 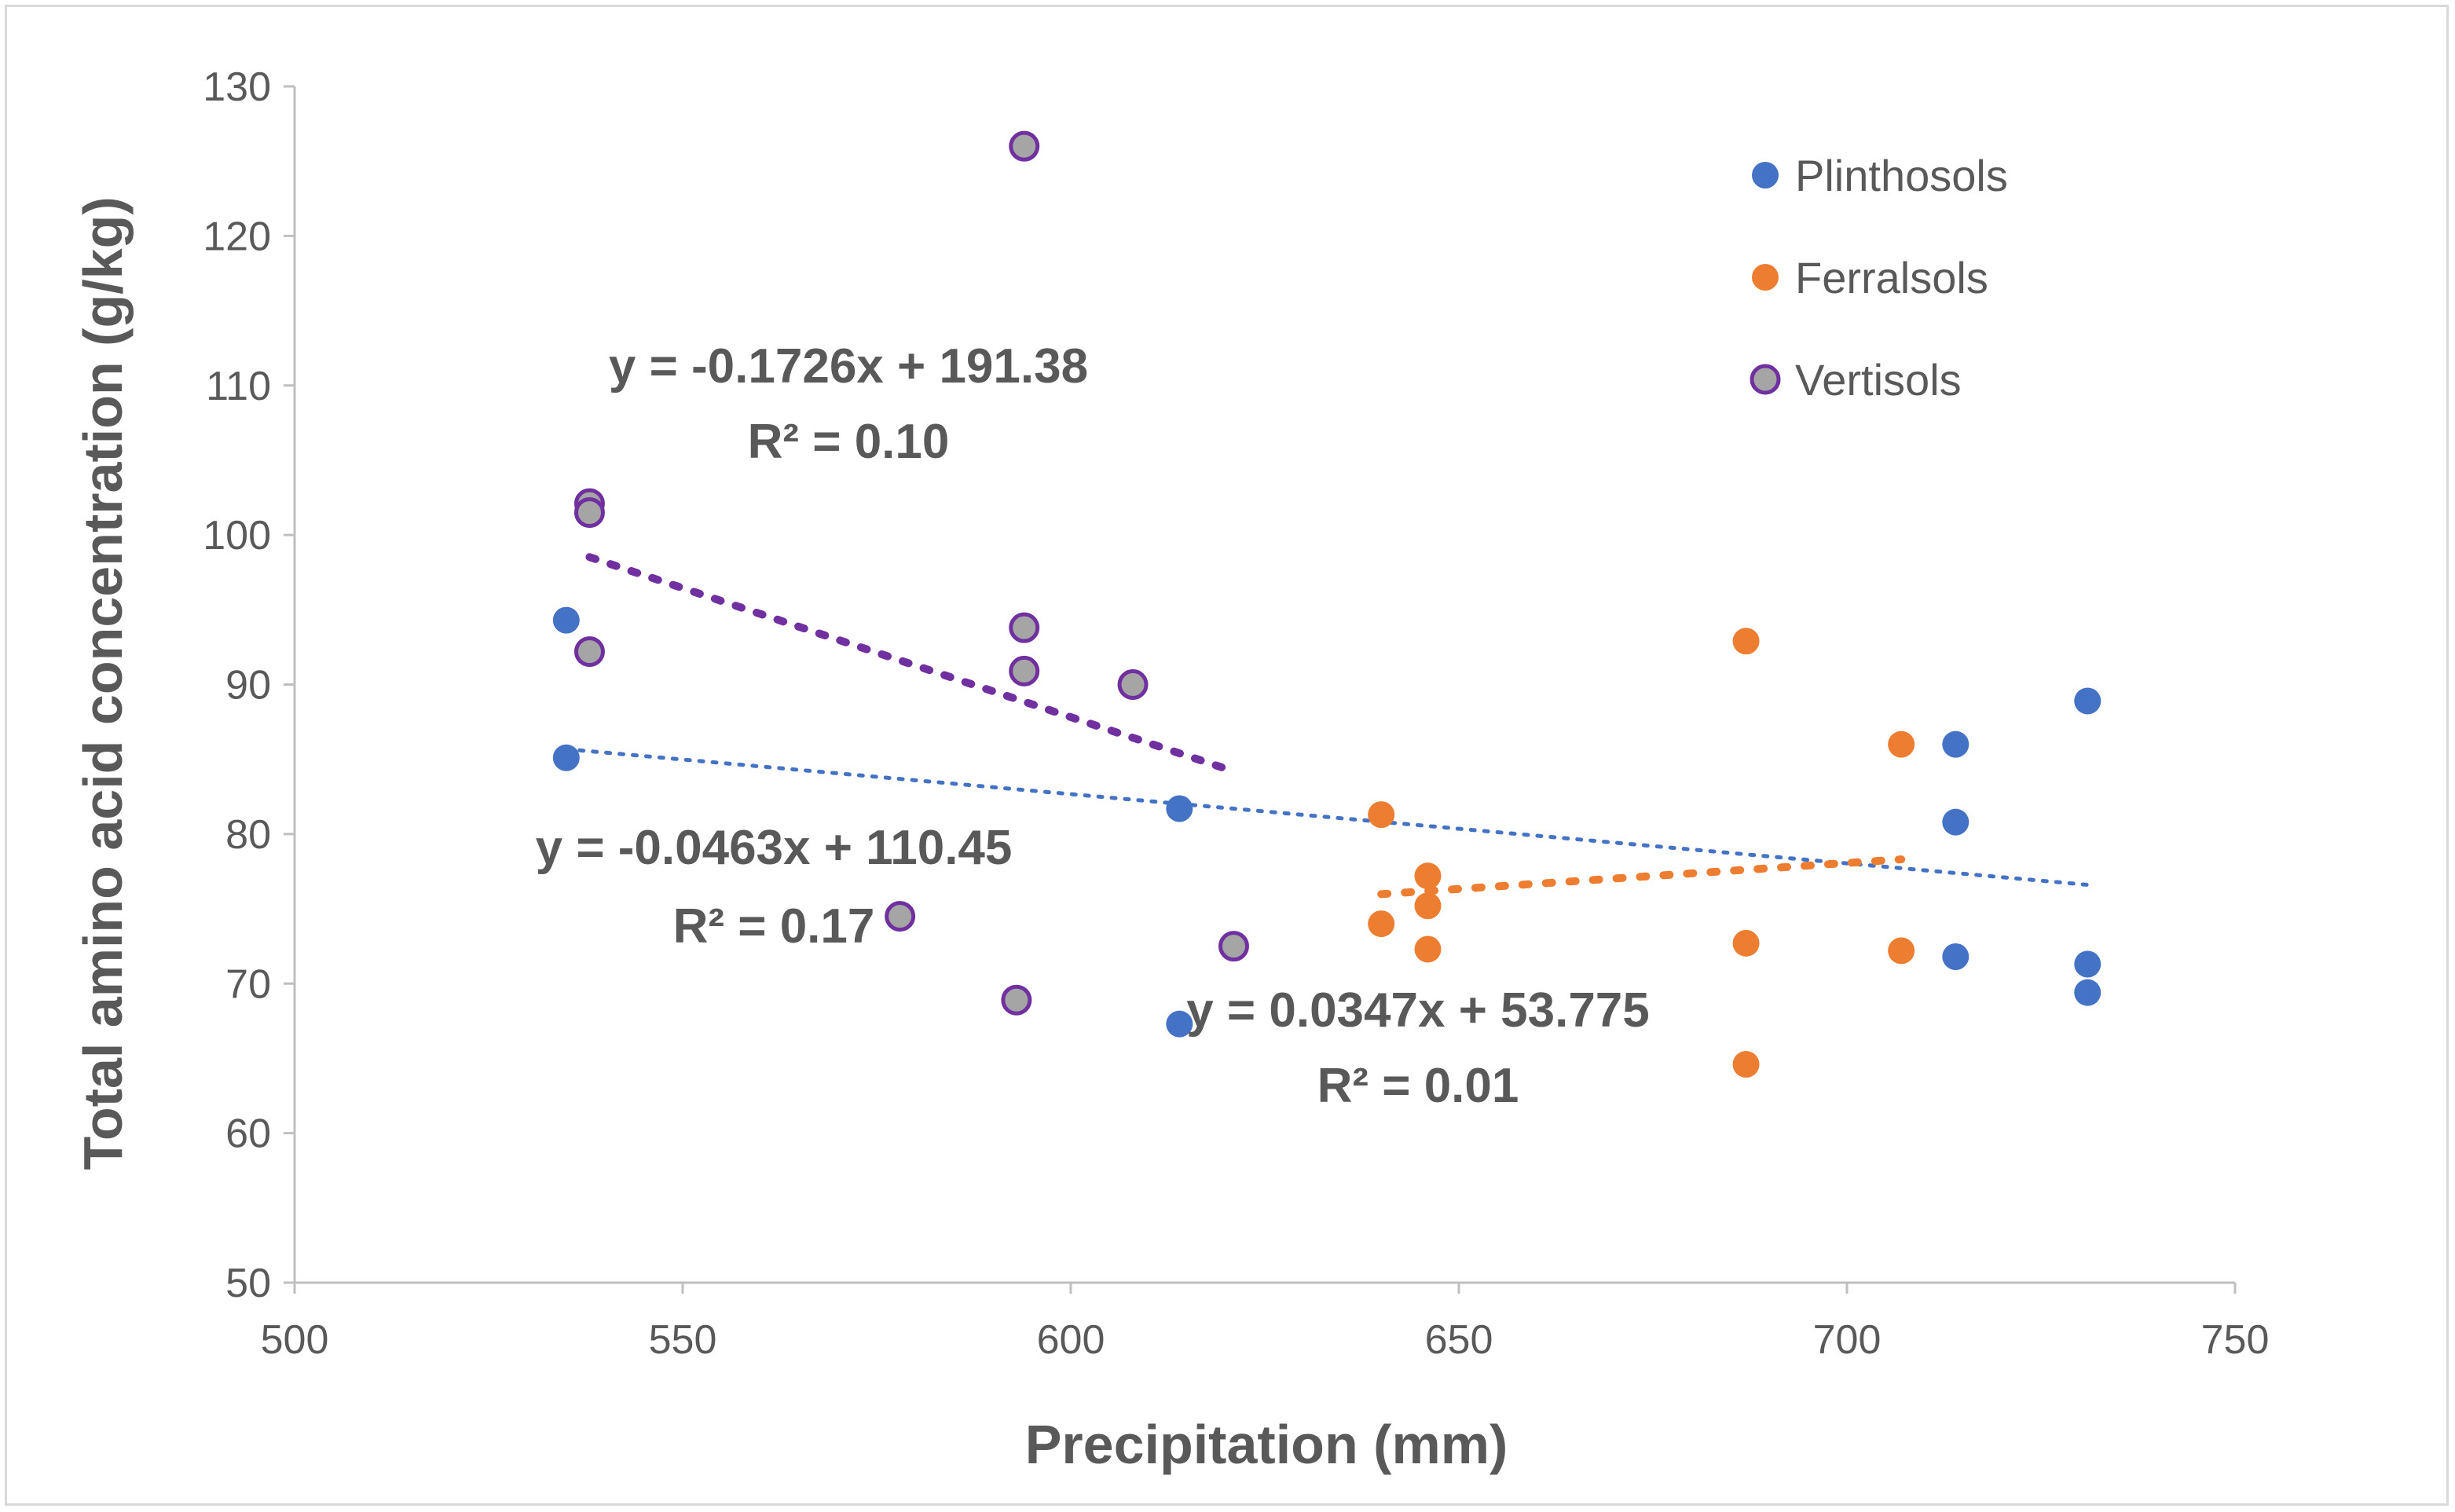 What do you see at coordinates (248, 835) in the screenshot?
I see `y-tick-label: 80` at bounding box center [248, 835].